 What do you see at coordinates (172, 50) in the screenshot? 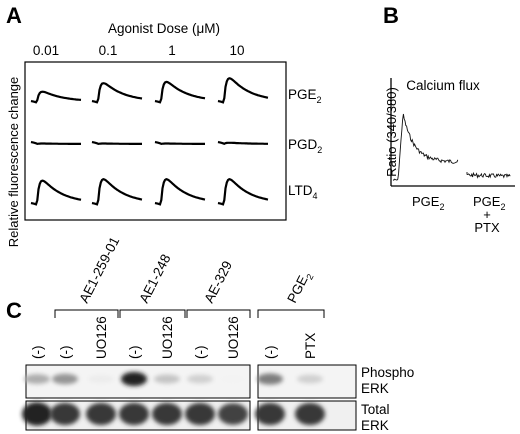
I see `dose-label: 1` at bounding box center [172, 50].